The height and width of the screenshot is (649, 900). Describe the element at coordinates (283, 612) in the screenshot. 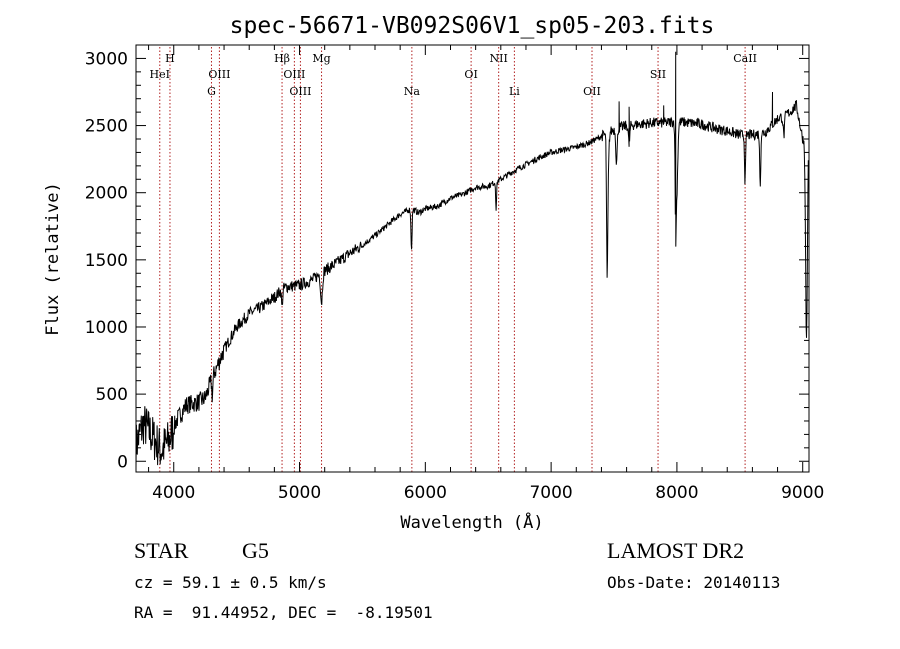

I see `coordinates-text: RA = 91.44952, DEC = -8.19501` at that location.